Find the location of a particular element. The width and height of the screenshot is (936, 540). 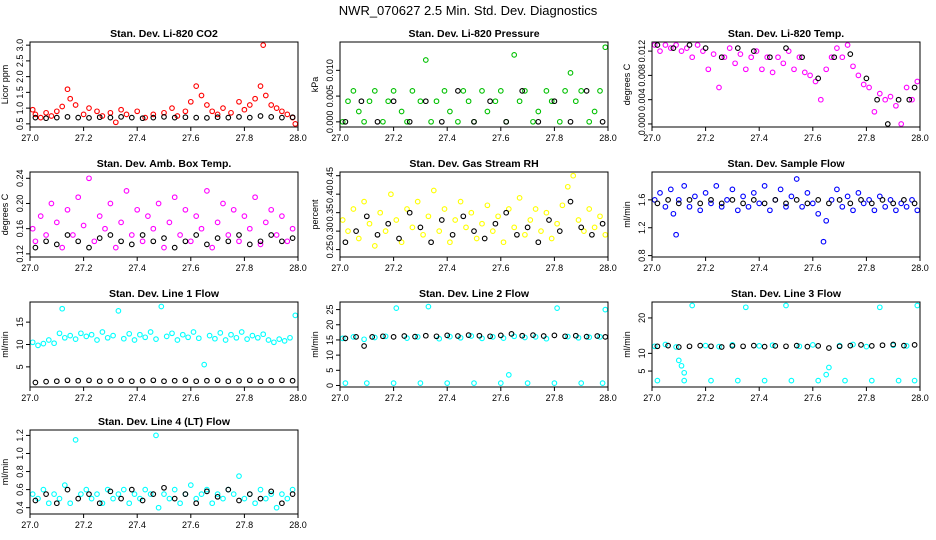

x-tick-label: 27.2 is located at coordinates (84, 525).